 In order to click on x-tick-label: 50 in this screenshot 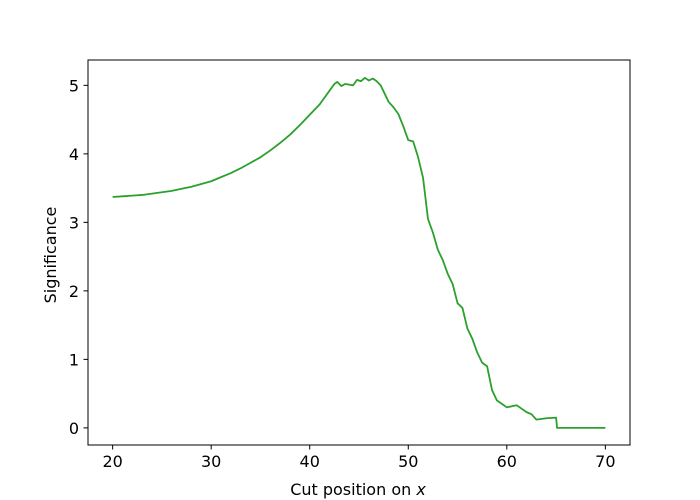, I will do `click(408, 461)`.